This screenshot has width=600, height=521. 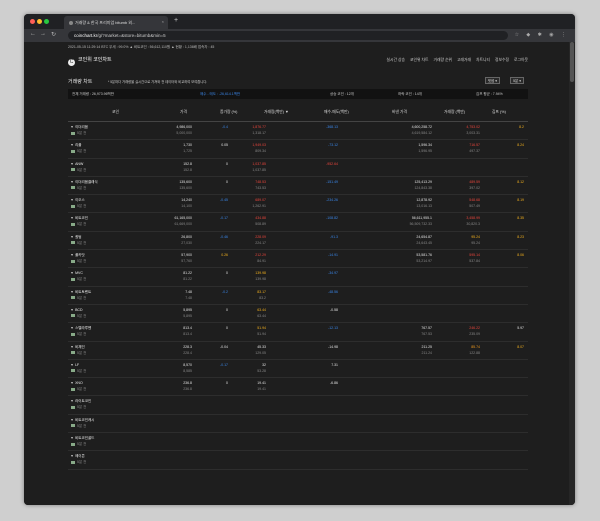 What do you see at coordinates (298, 369) in the screenshot?
I see `table-row: ♥ LF 5분 전 8,570 8,585 -0.17 32 53.28 7.31` at bounding box center [298, 369].